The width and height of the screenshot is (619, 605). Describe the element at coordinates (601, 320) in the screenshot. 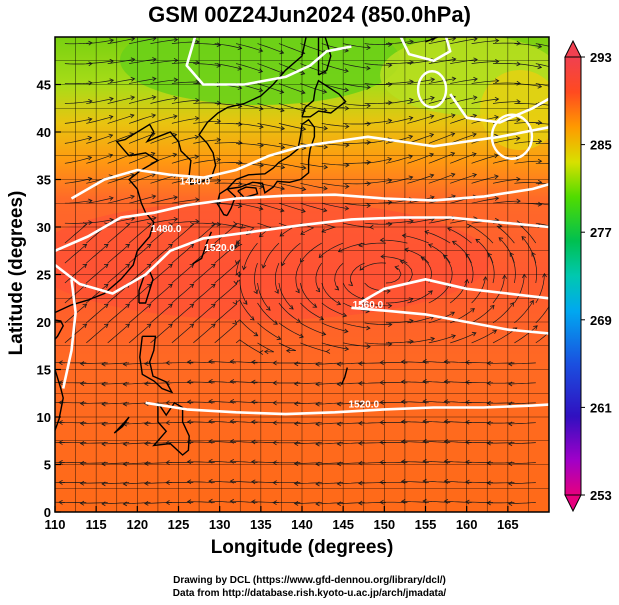

I see `colorbar-tick-label: 269` at that location.